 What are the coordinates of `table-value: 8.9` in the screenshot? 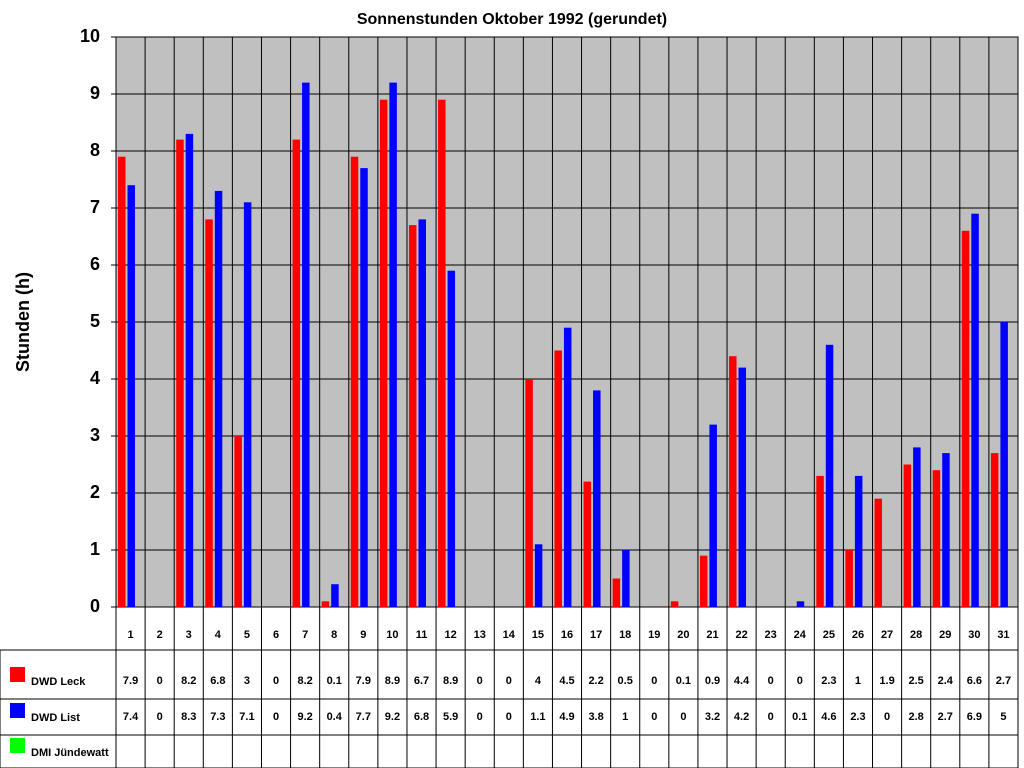 It's located at (392, 681).